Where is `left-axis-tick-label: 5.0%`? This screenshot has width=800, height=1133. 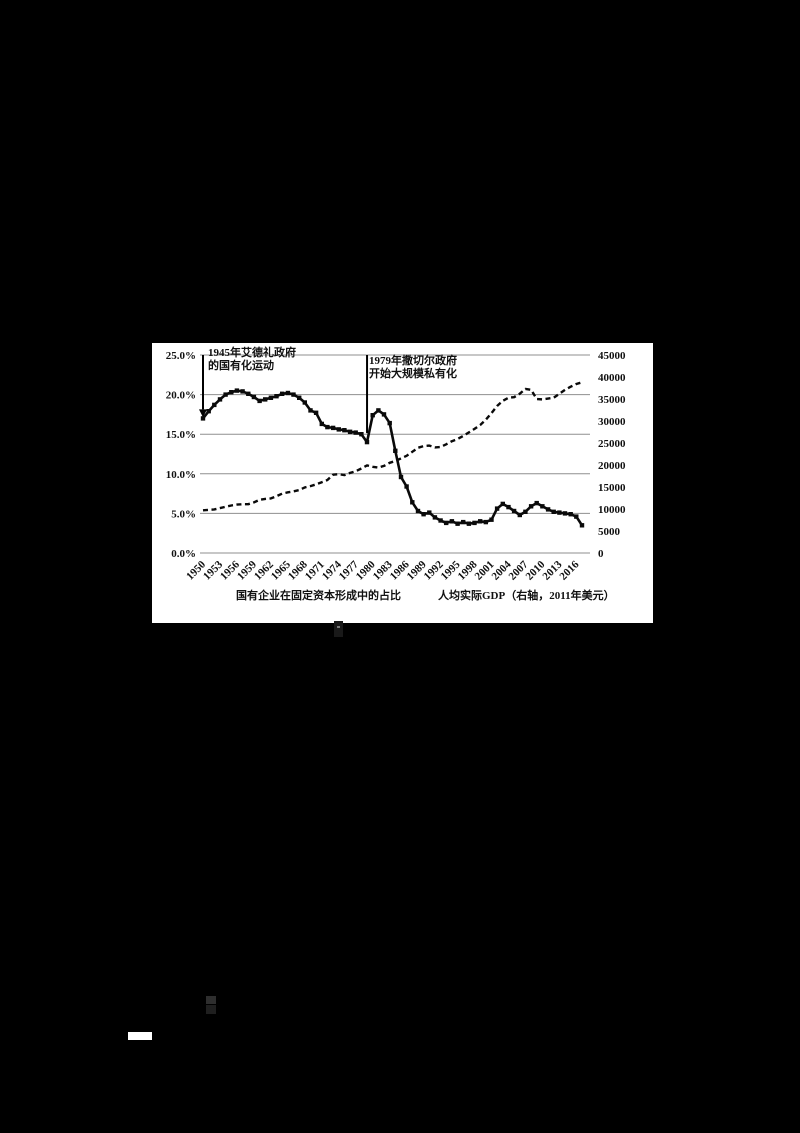
left-axis-tick-label: 5.0% is located at coordinates (183, 514).